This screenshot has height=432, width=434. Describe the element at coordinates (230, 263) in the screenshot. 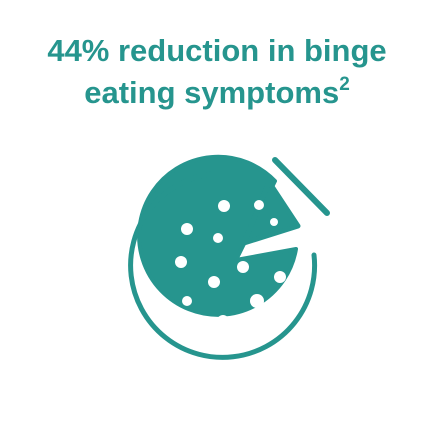

I see `pizza-toppings` at that location.